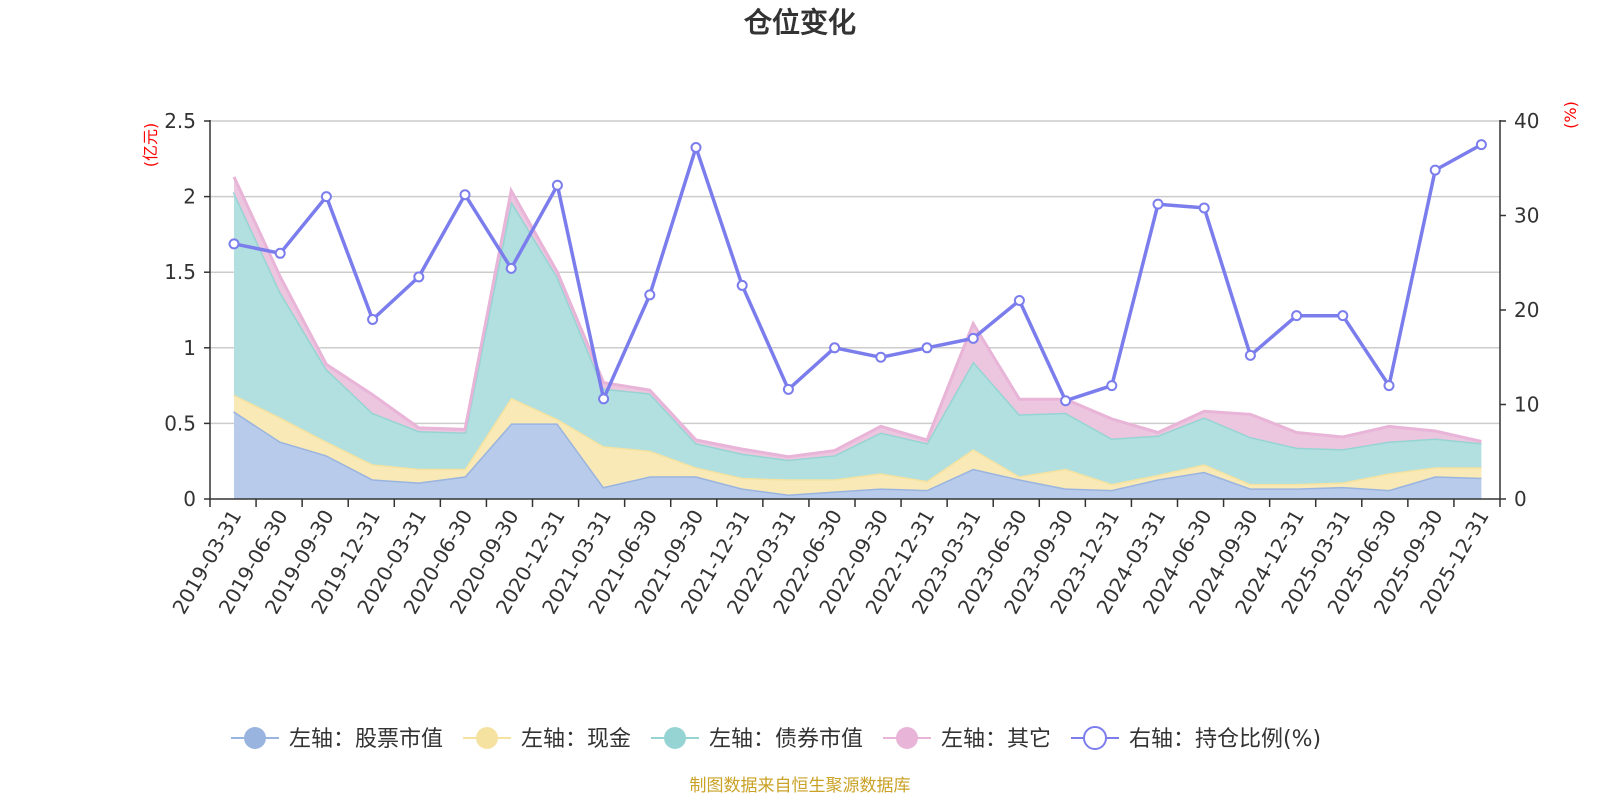 Image resolution: width=1600 pixels, height=800 pixels. Describe the element at coordinates (1526, 216) in the screenshot. I see `right-axis-tick-label: 30` at that location.